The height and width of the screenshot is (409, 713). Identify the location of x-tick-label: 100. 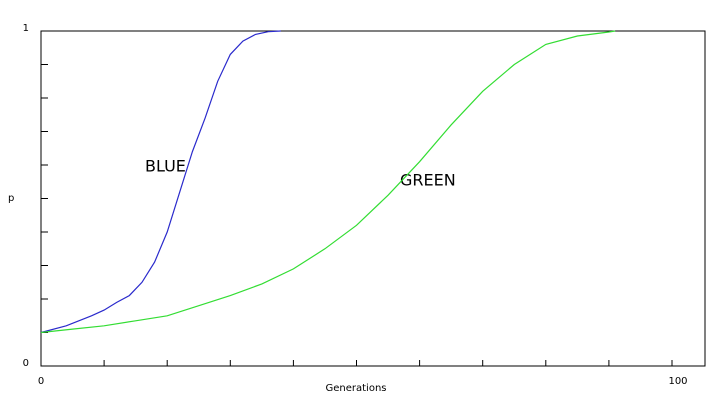
(677, 381).